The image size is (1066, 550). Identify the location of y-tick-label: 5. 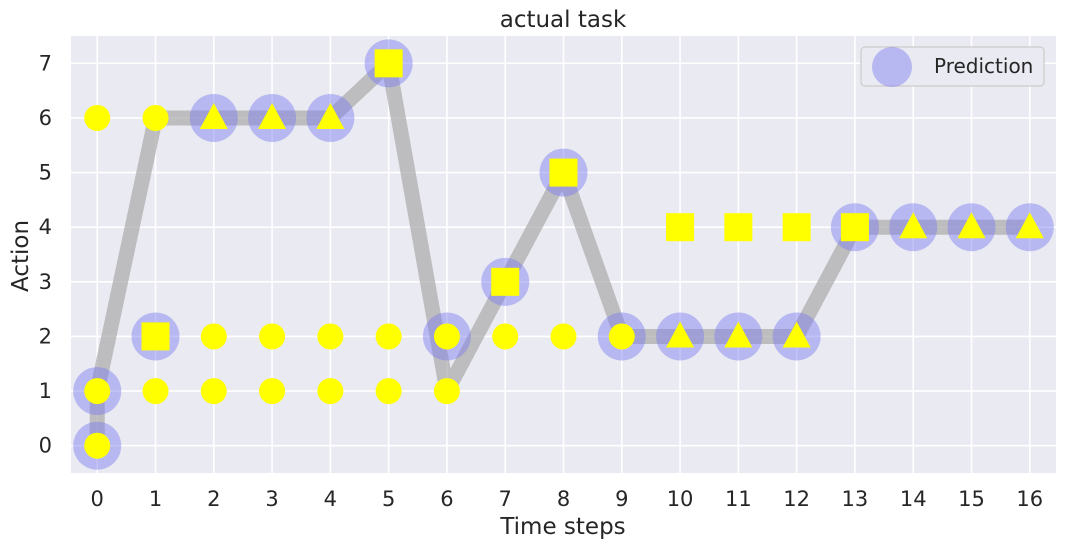
(45, 173).